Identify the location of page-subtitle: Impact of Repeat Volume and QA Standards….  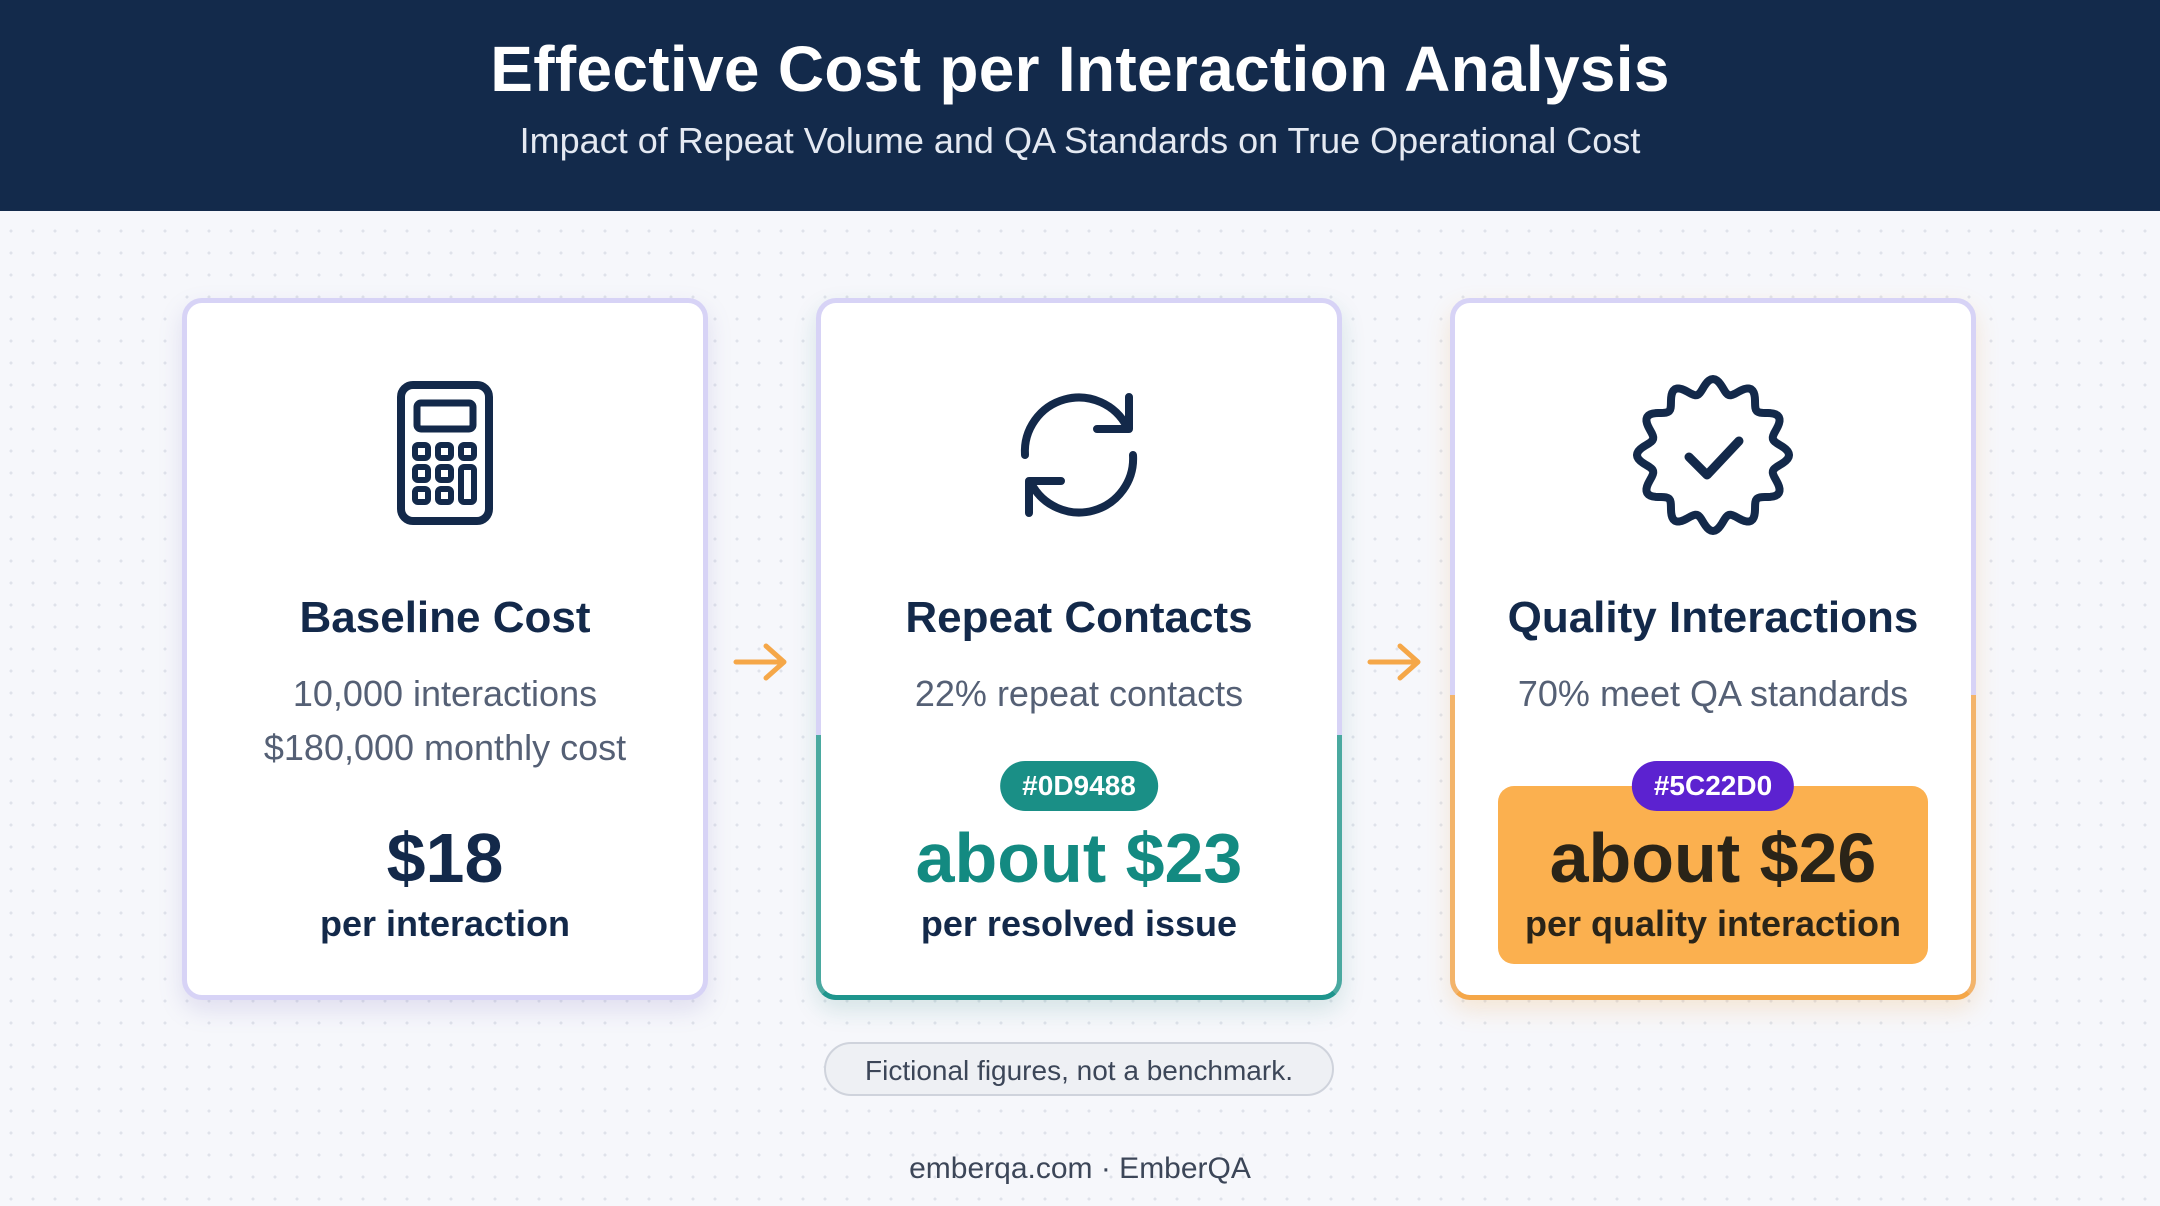
(1080, 140).